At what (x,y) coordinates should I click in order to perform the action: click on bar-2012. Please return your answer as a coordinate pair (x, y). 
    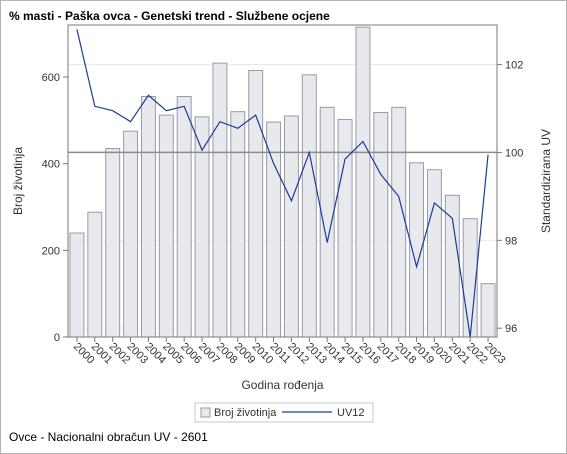
    Looking at the image, I should click on (291, 226).